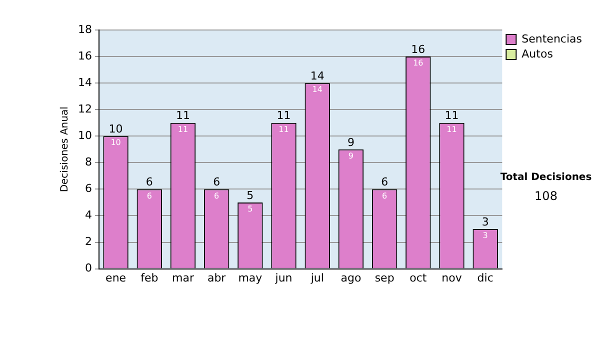  Describe the element at coordinates (538, 53) in the screenshot. I see `legend-label: Autos` at that location.